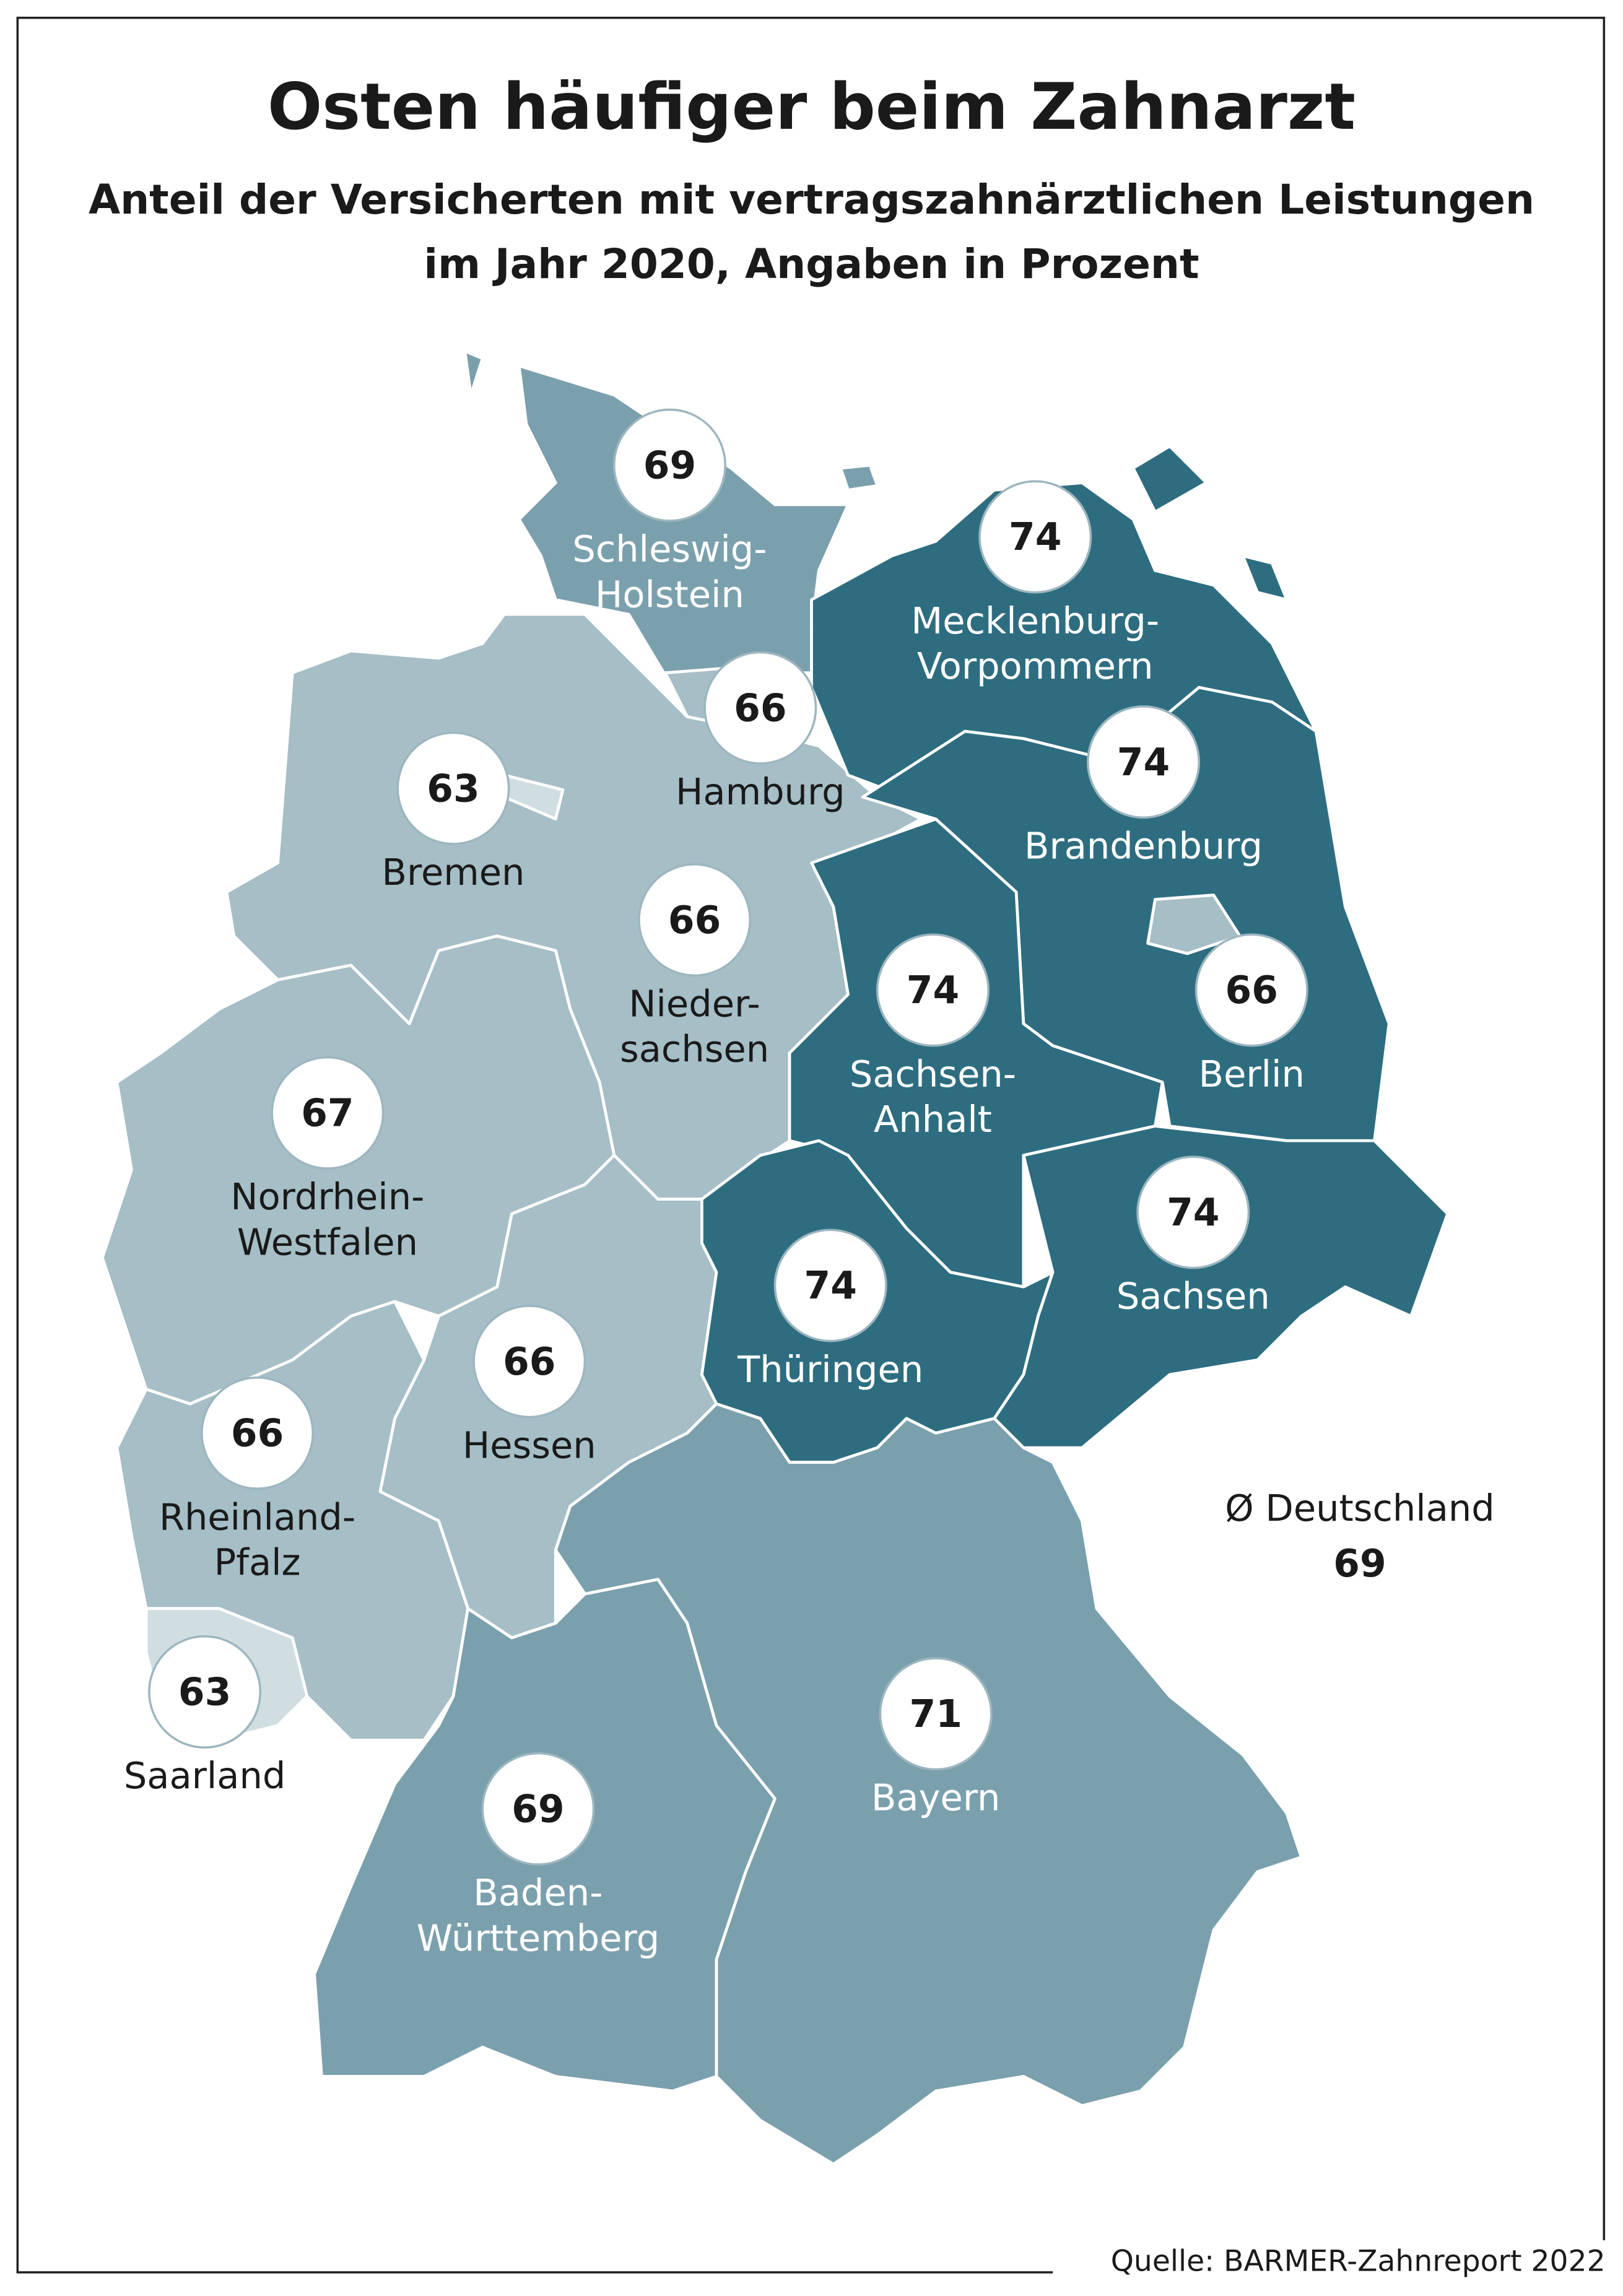 Image resolution: width=1623 pixels, height=2296 pixels. What do you see at coordinates (669, 594) in the screenshot?
I see `state-name: Holstein` at bounding box center [669, 594].